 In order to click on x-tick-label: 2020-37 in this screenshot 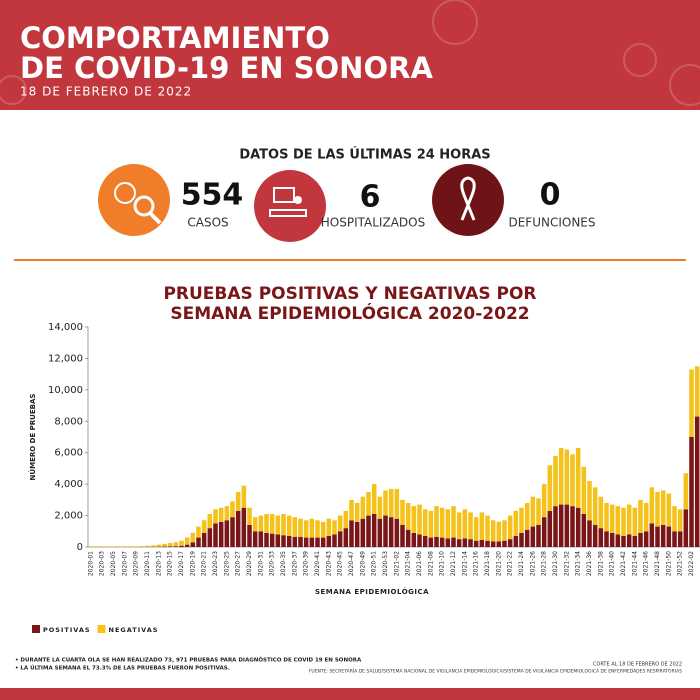, I will do `click(294, 563)`.